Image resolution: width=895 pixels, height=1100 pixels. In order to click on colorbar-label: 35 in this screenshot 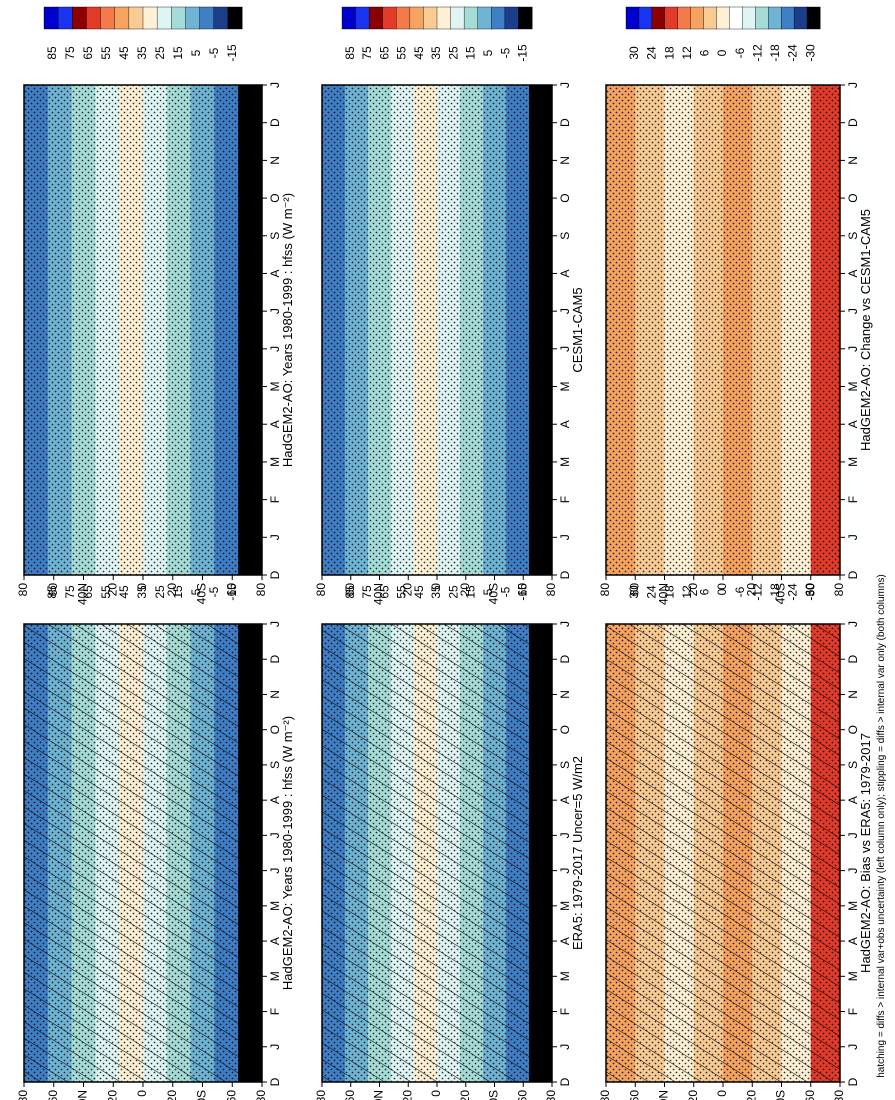, I will do `click(436, 53)`.